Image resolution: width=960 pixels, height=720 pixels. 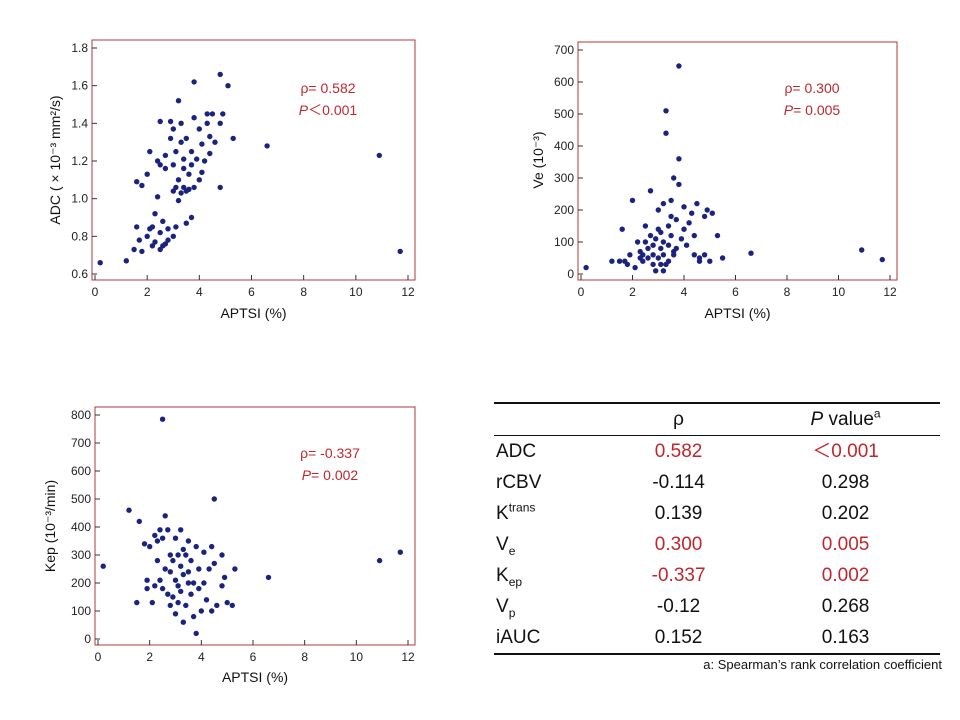 I want to click on y-axis-label: Ve (10⁻³), so click(x=538, y=159).